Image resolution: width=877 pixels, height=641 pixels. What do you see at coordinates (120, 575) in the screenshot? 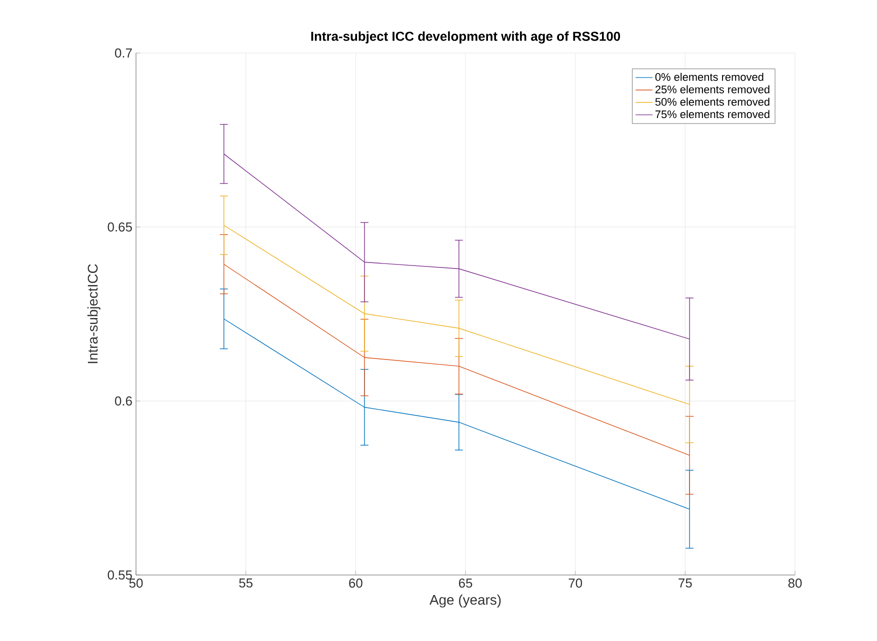
I see `y-tick-label: 0.55` at bounding box center [120, 575].